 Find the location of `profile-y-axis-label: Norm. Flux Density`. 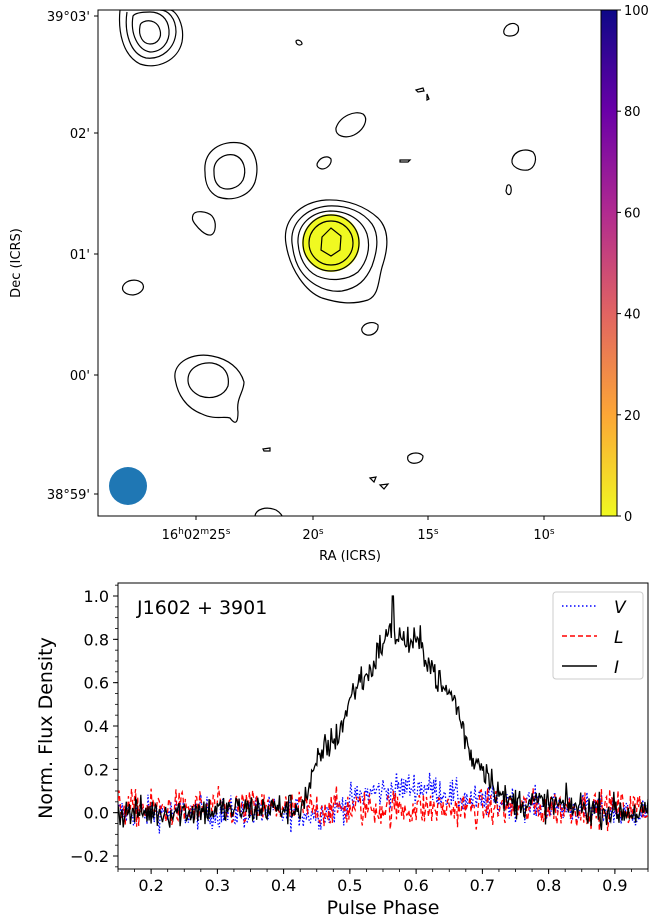

profile-y-axis-label: Norm. Flux Density is located at coordinates (46, 728).